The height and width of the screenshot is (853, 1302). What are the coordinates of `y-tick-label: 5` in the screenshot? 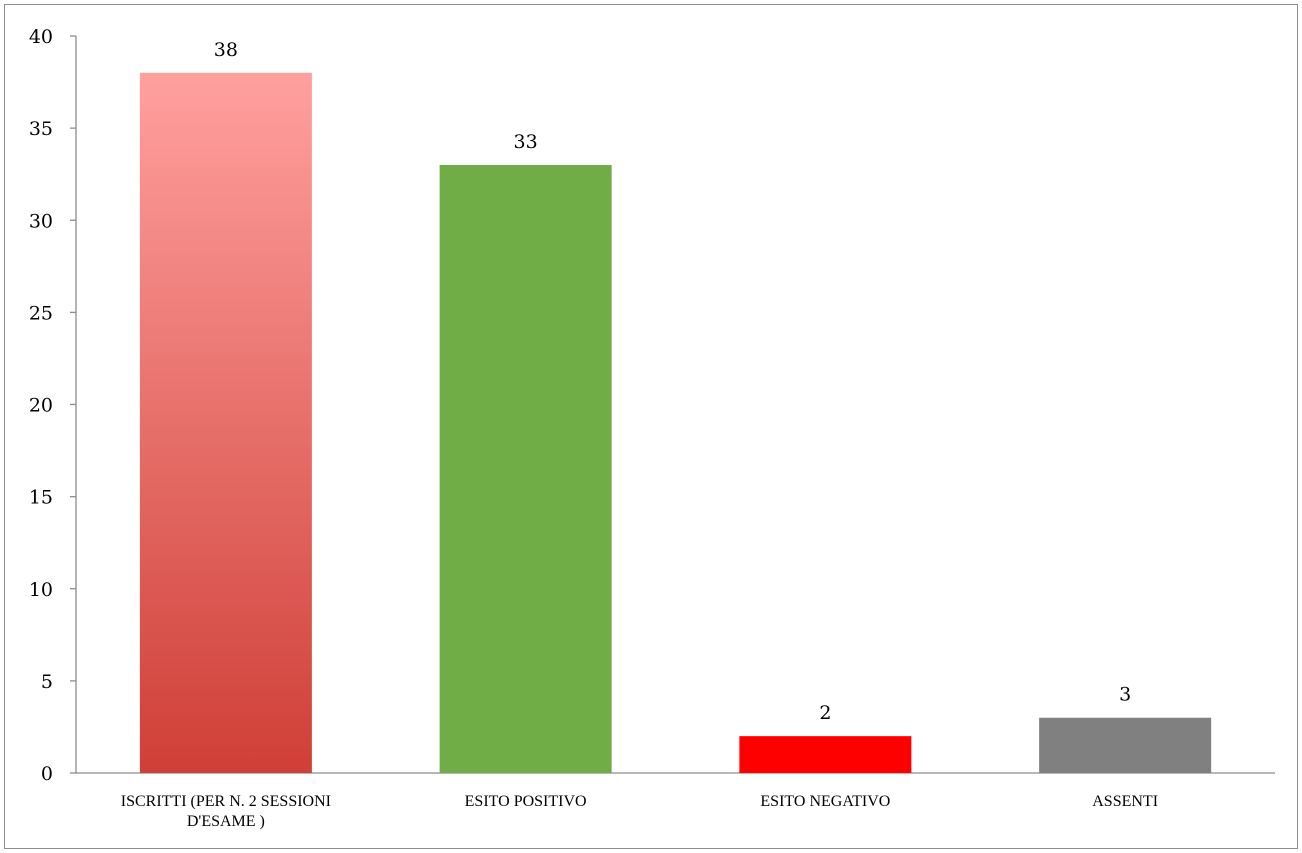 It's located at (47, 682).